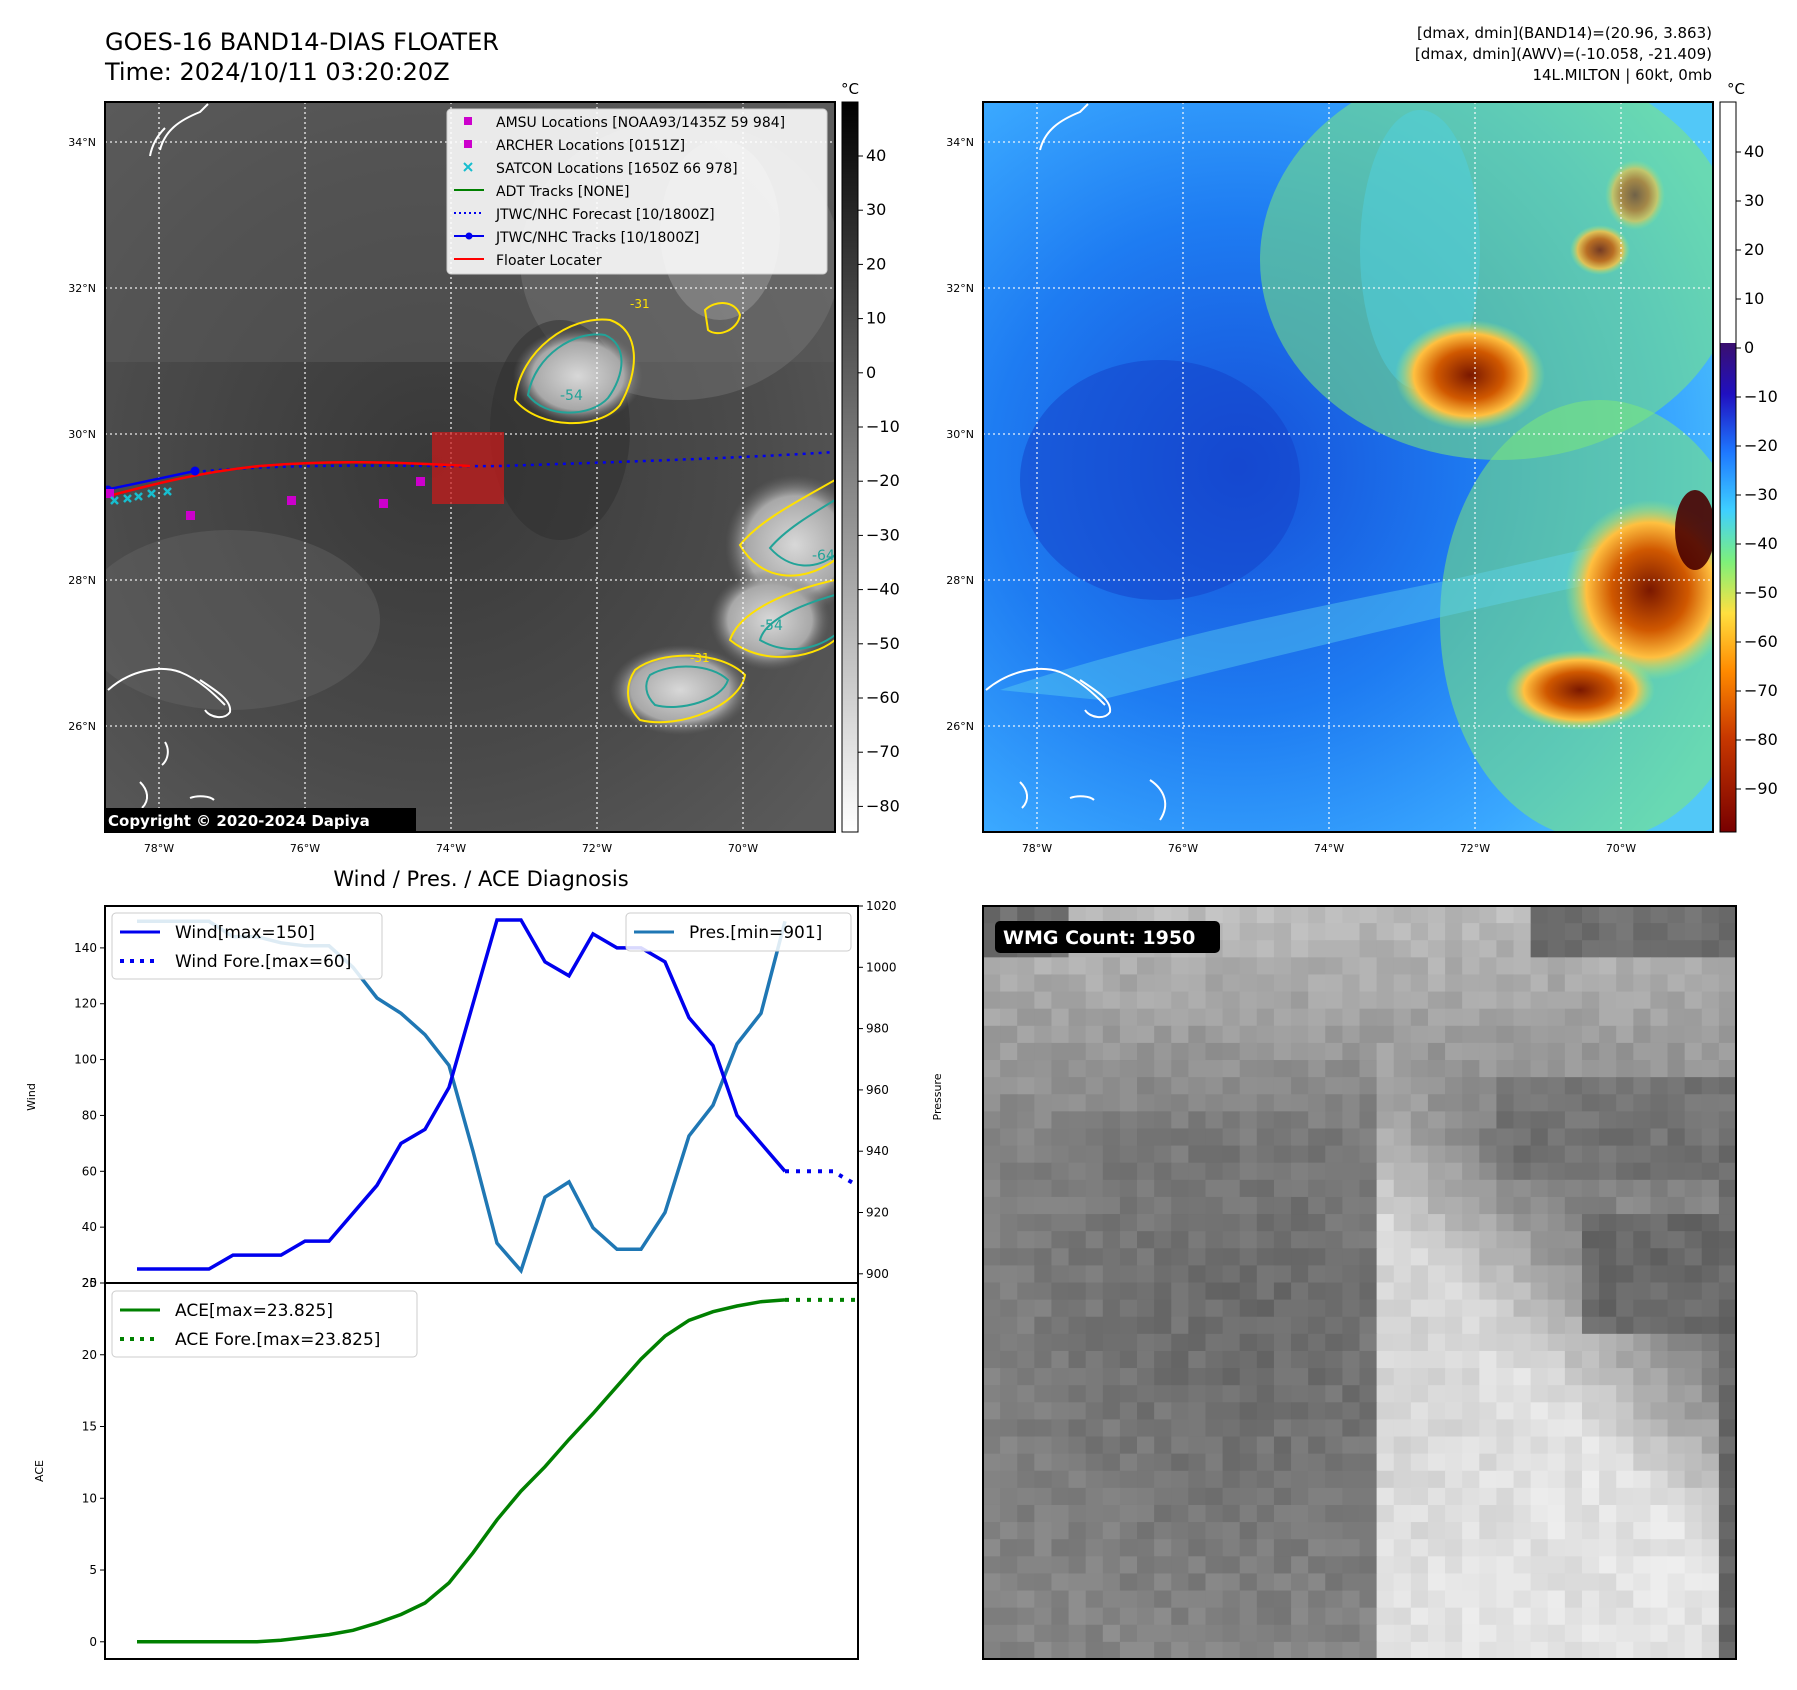 This screenshot has width=1797, height=1690. Describe the element at coordinates (960, 580) in the screenshot. I see `lat-tick: 28°N` at that location.